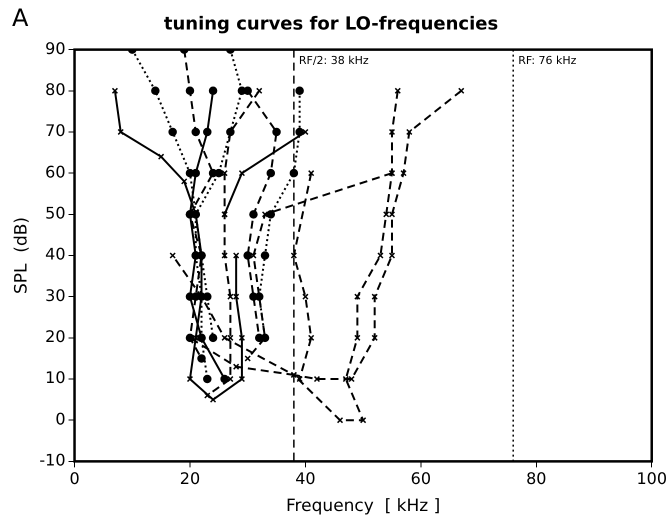 The width and height of the screenshot is (670, 525). Describe the element at coordinates (74, 478) in the screenshot. I see `x-tick-label: 0` at that location.